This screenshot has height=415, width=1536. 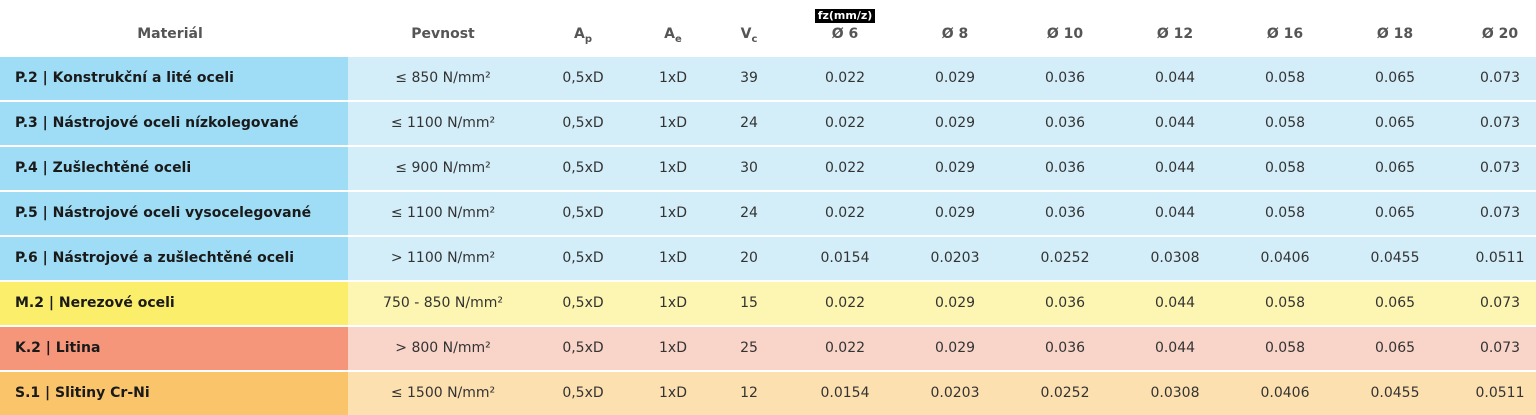 I want to click on header-text: Ø 12, so click(x=1175, y=34).